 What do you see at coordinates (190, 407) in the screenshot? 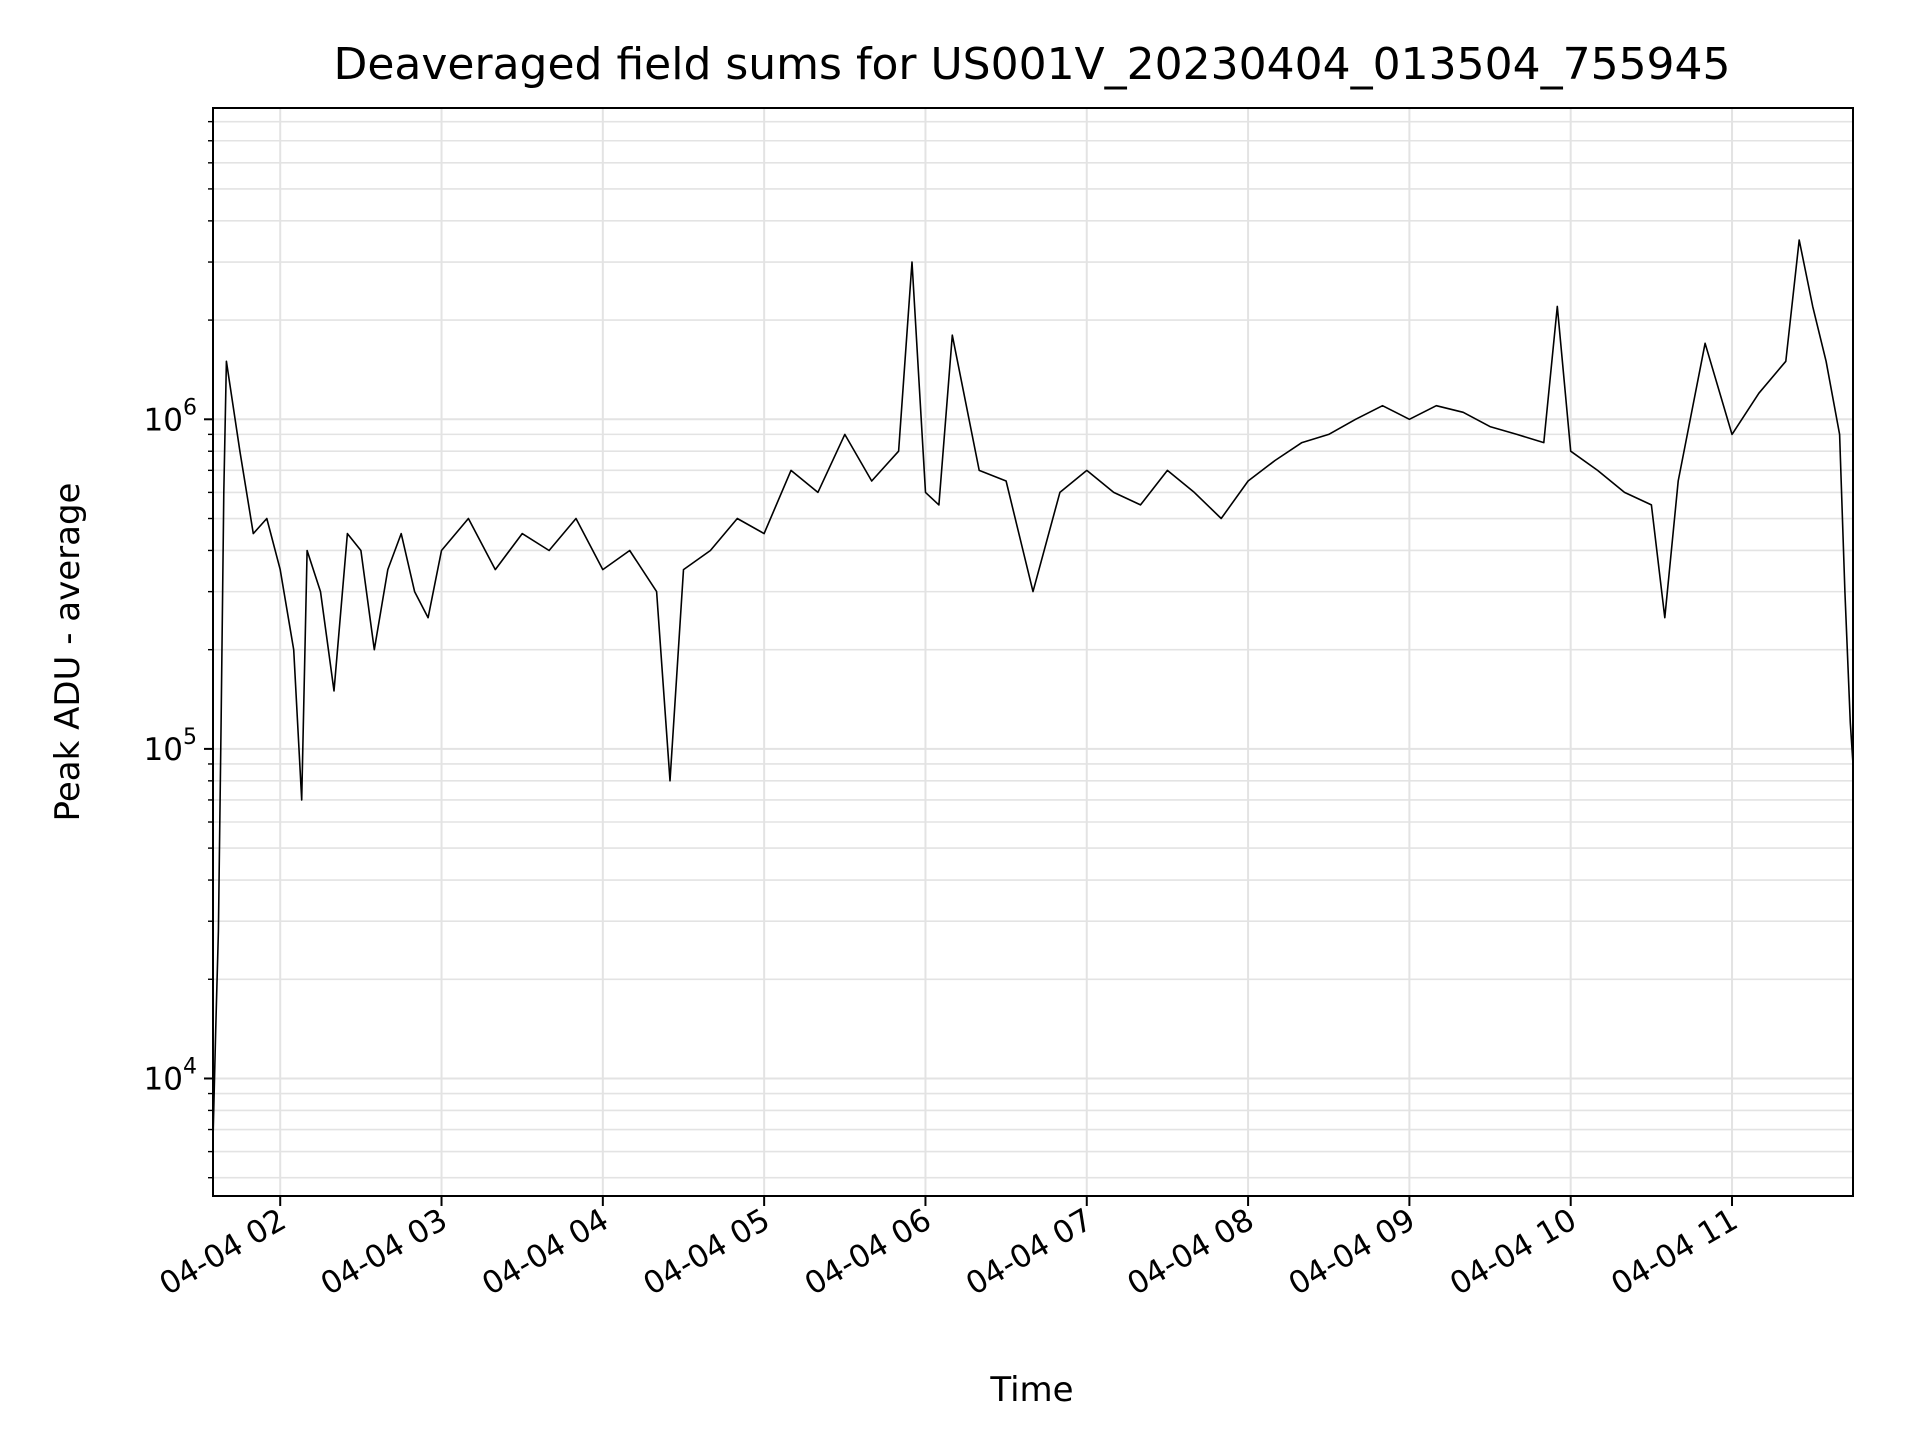
I see `y-tick-label-exponent: 6` at bounding box center [190, 407].